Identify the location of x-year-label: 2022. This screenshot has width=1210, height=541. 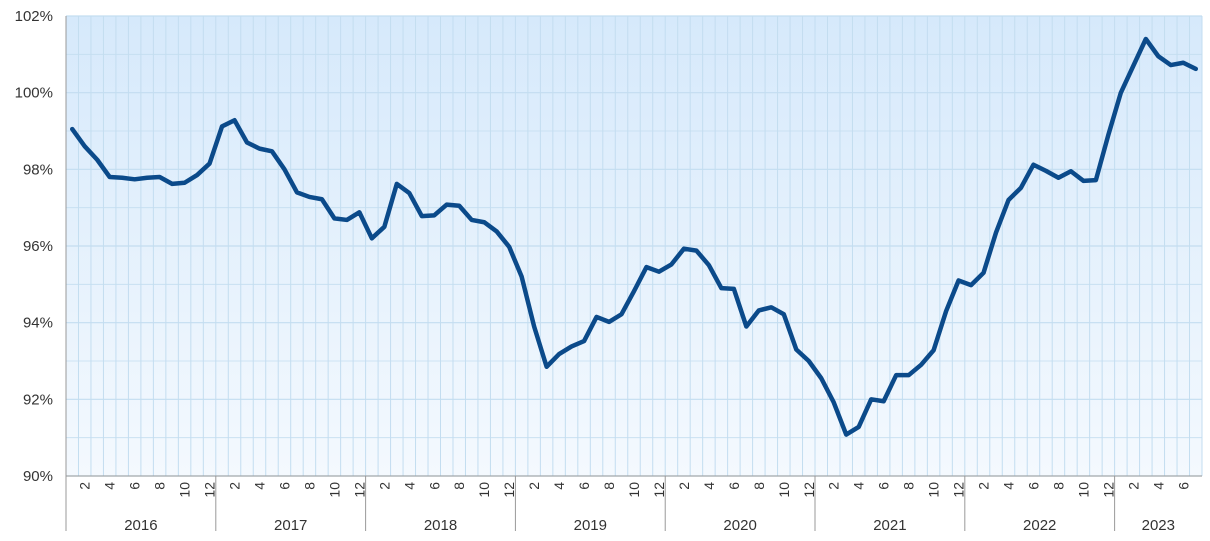
(1039, 525).